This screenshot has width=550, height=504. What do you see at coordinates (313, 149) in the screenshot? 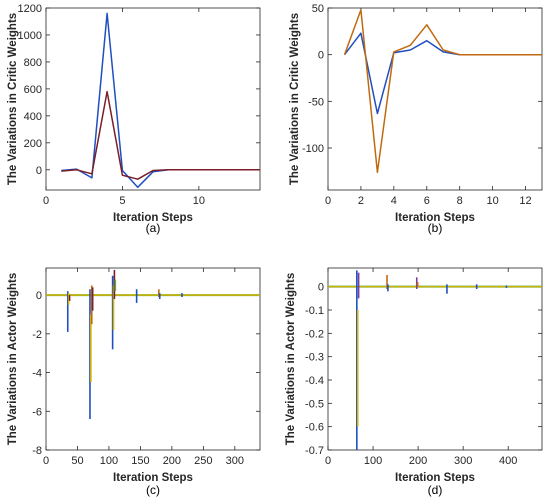
I see `y-tick-label: -100` at bounding box center [313, 149].